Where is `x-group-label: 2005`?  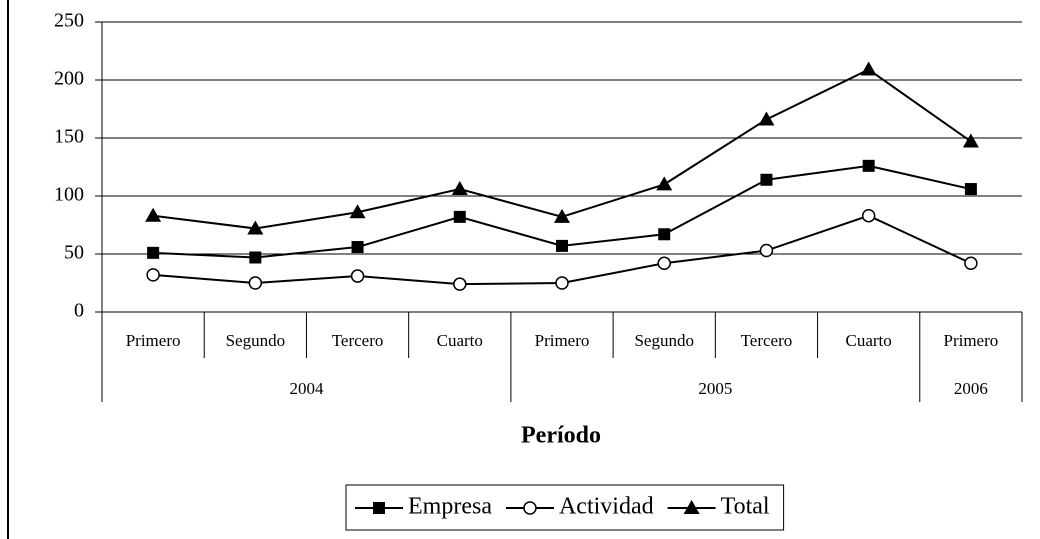
x-group-label: 2005 is located at coordinates (715, 388).